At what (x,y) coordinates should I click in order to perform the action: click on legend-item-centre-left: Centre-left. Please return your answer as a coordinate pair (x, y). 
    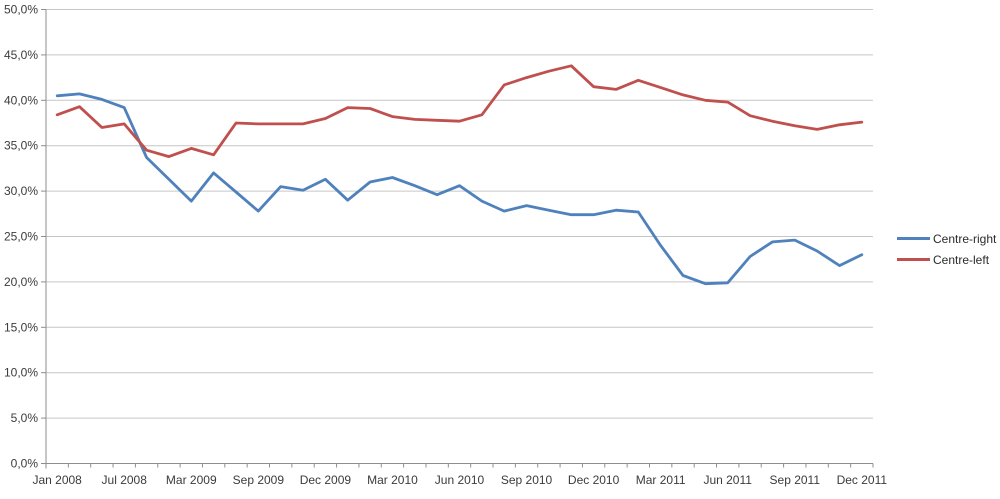
    Looking at the image, I should click on (946, 259).